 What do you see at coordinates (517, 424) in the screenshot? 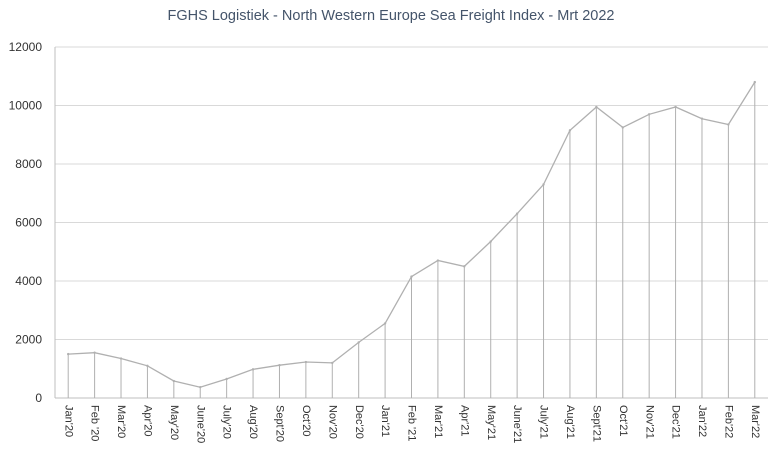
I see `x-tick-label: June'21` at bounding box center [517, 424].